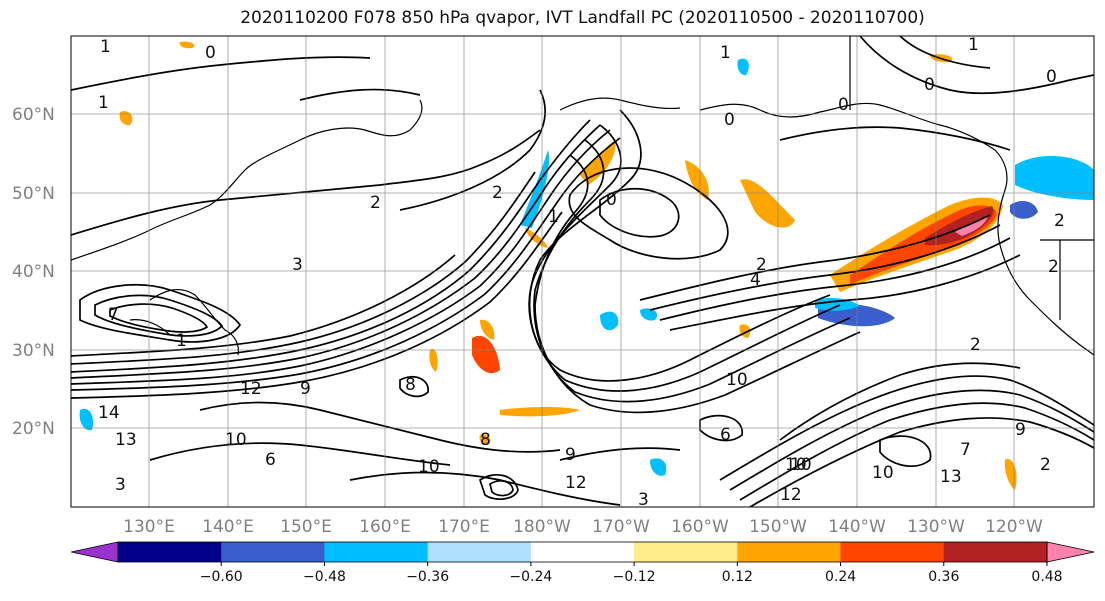  What do you see at coordinates (33, 429) in the screenshot?
I see `lat-label: 20°N` at bounding box center [33, 429].